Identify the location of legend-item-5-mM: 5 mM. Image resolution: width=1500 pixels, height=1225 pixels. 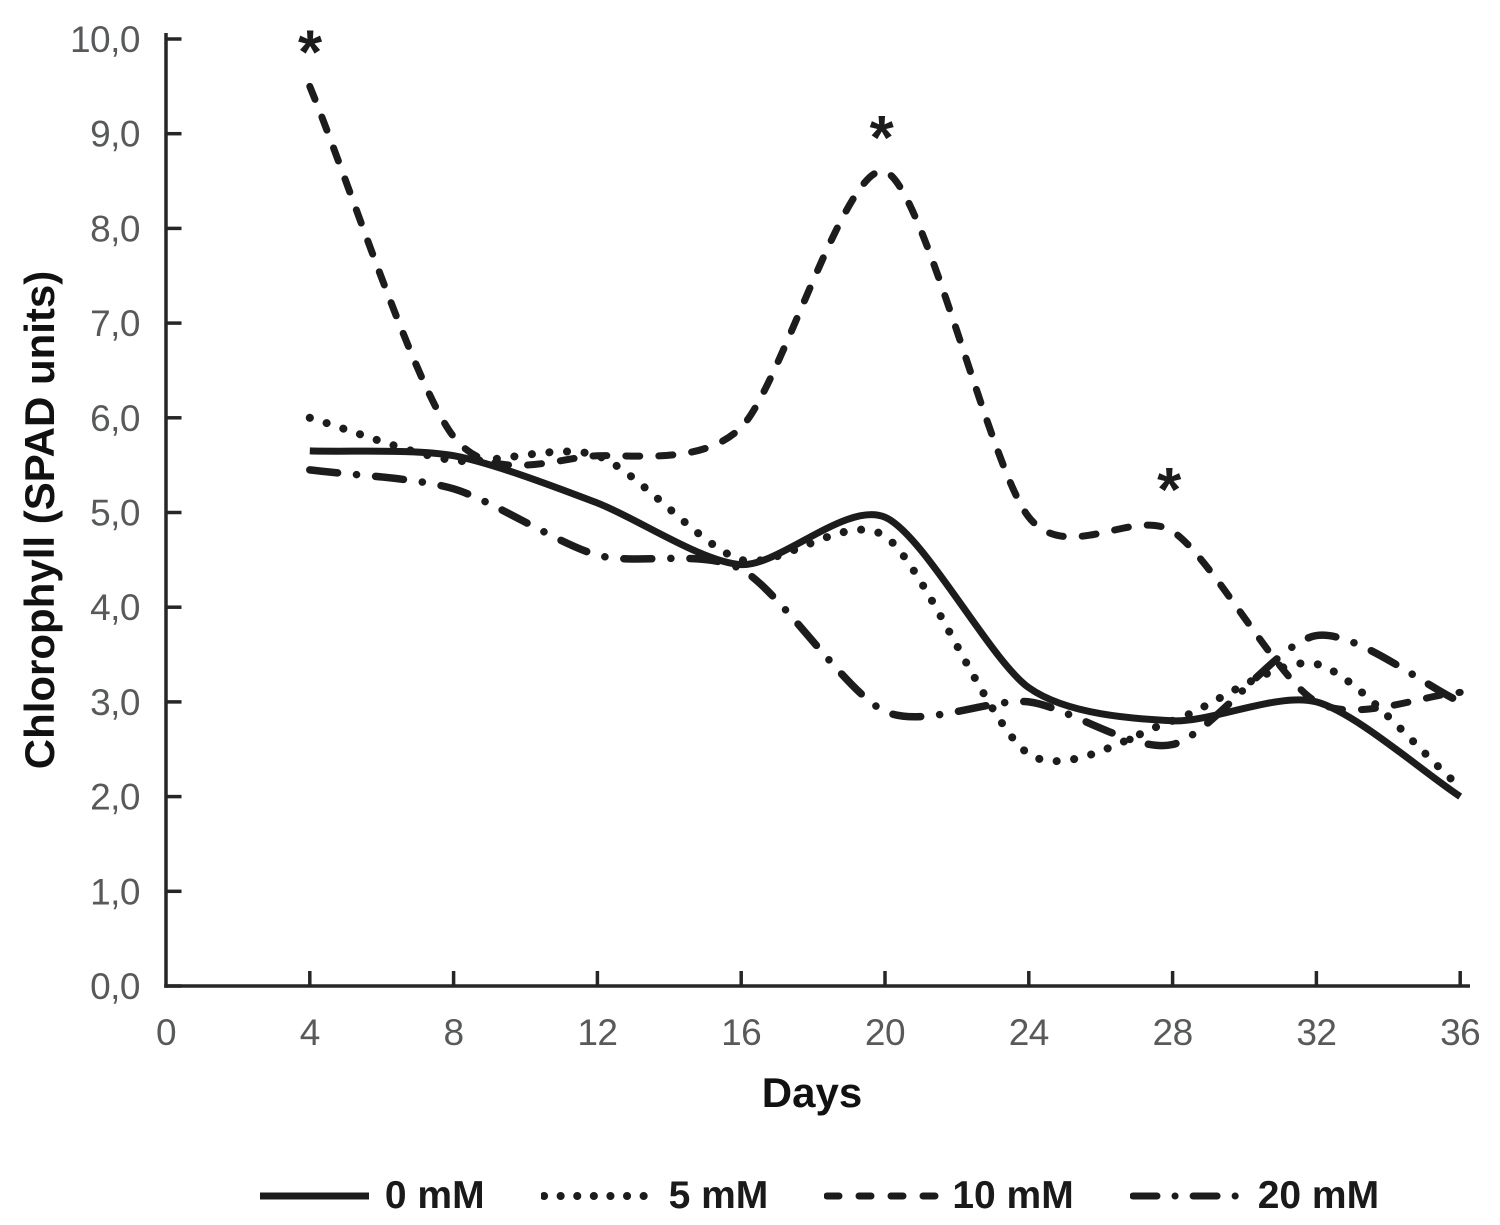
(654, 1196).